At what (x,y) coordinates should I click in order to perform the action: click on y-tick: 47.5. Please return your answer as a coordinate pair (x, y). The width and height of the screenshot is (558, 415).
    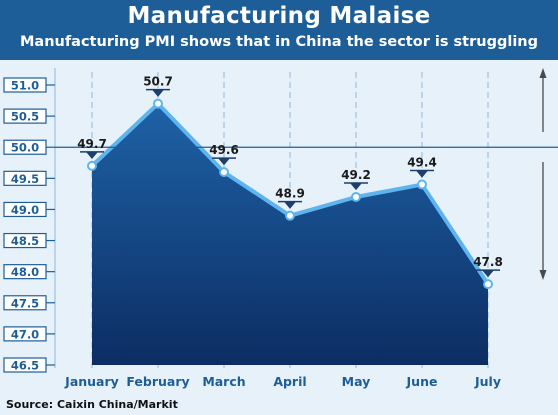
    Looking at the image, I should click on (29, 303).